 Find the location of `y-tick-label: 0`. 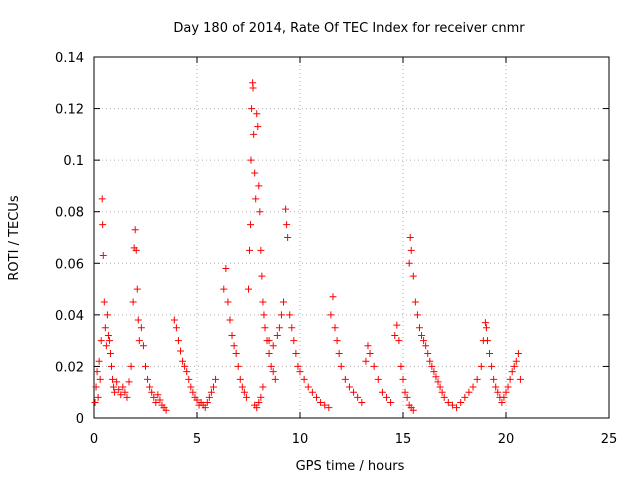

y-tick-label: 0 is located at coordinates (80, 419).